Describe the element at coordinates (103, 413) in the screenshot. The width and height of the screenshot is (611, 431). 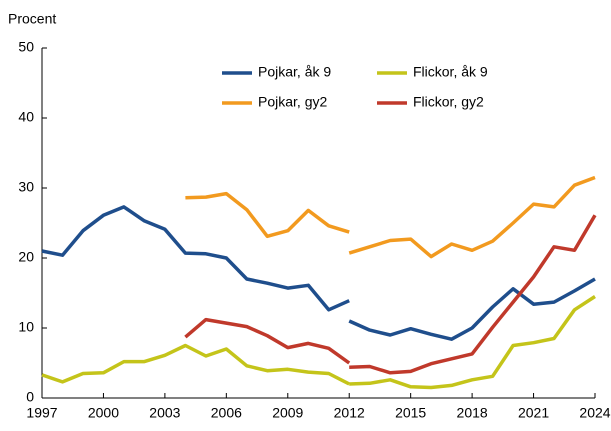
I see `x-tick-label: 2000` at that location.